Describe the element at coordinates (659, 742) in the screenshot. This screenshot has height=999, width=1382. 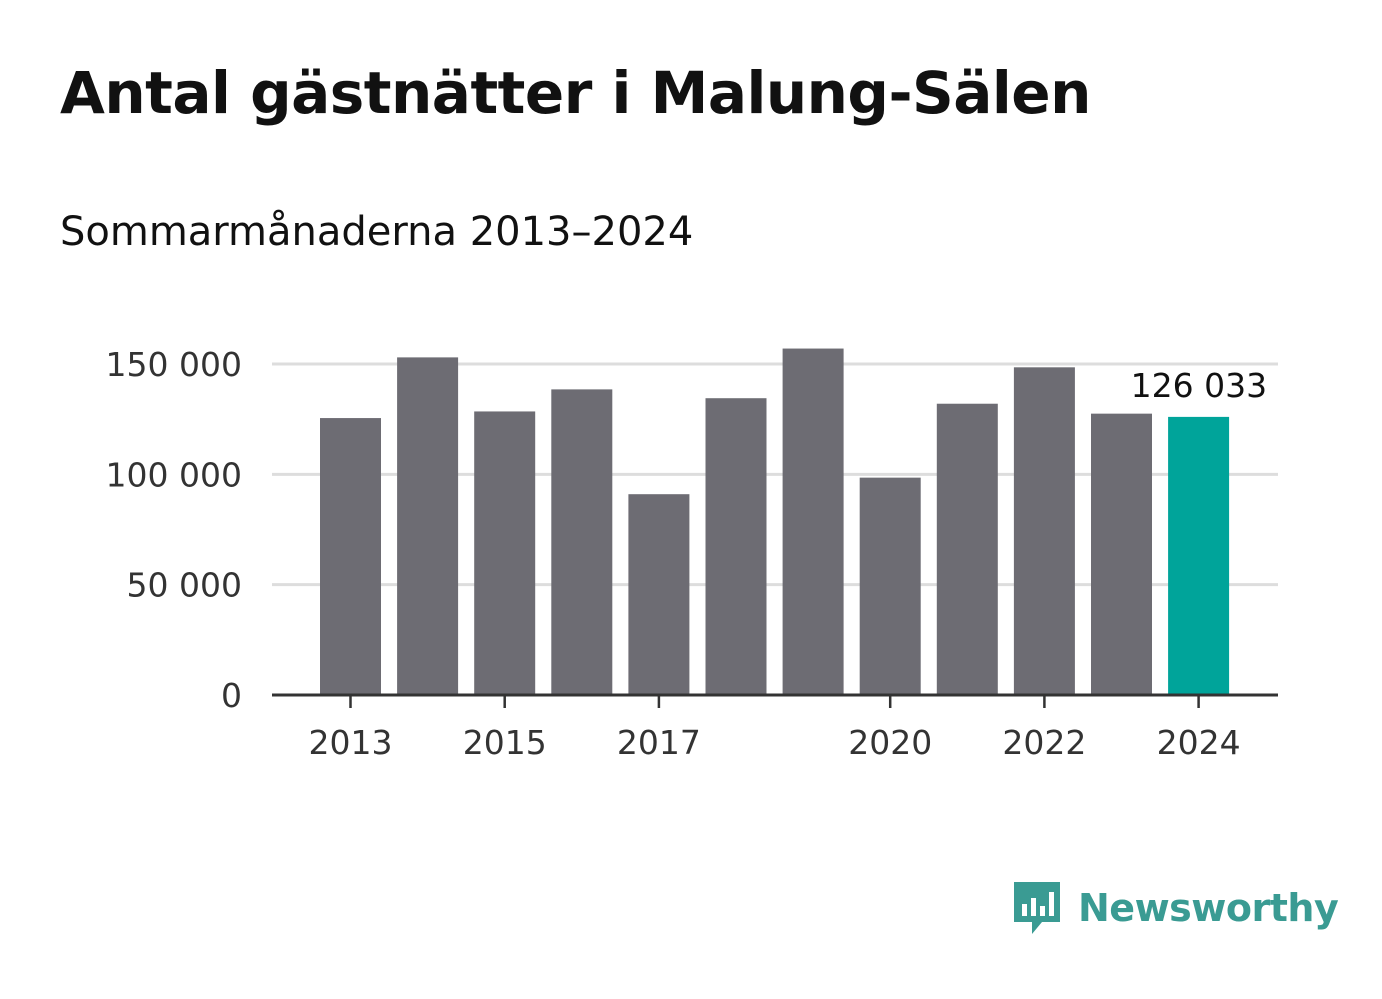
I see `x-tick-label: 2017` at that location.